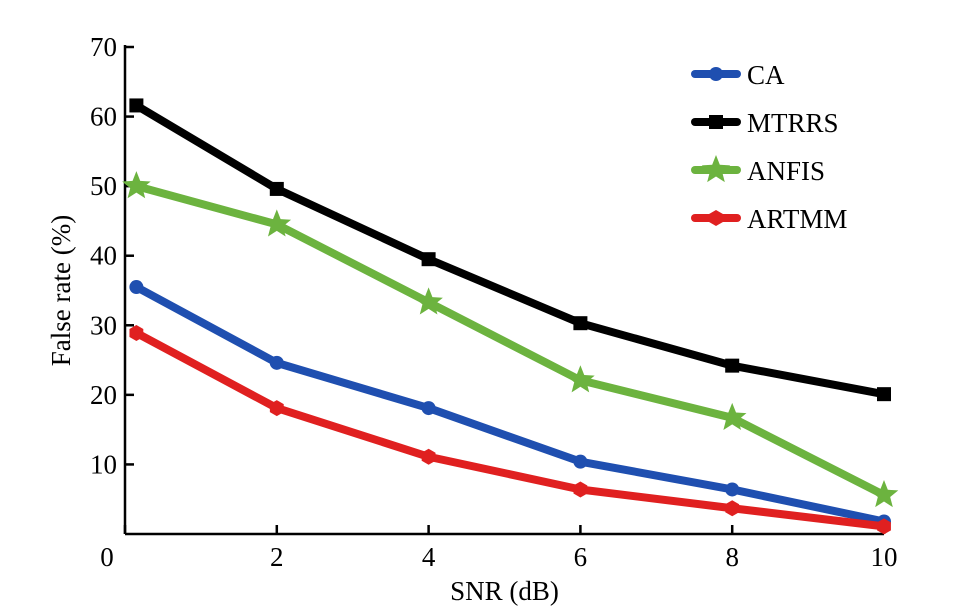 The height and width of the screenshot is (612, 957). I want to click on legend-label: ARTMM, so click(797, 219).